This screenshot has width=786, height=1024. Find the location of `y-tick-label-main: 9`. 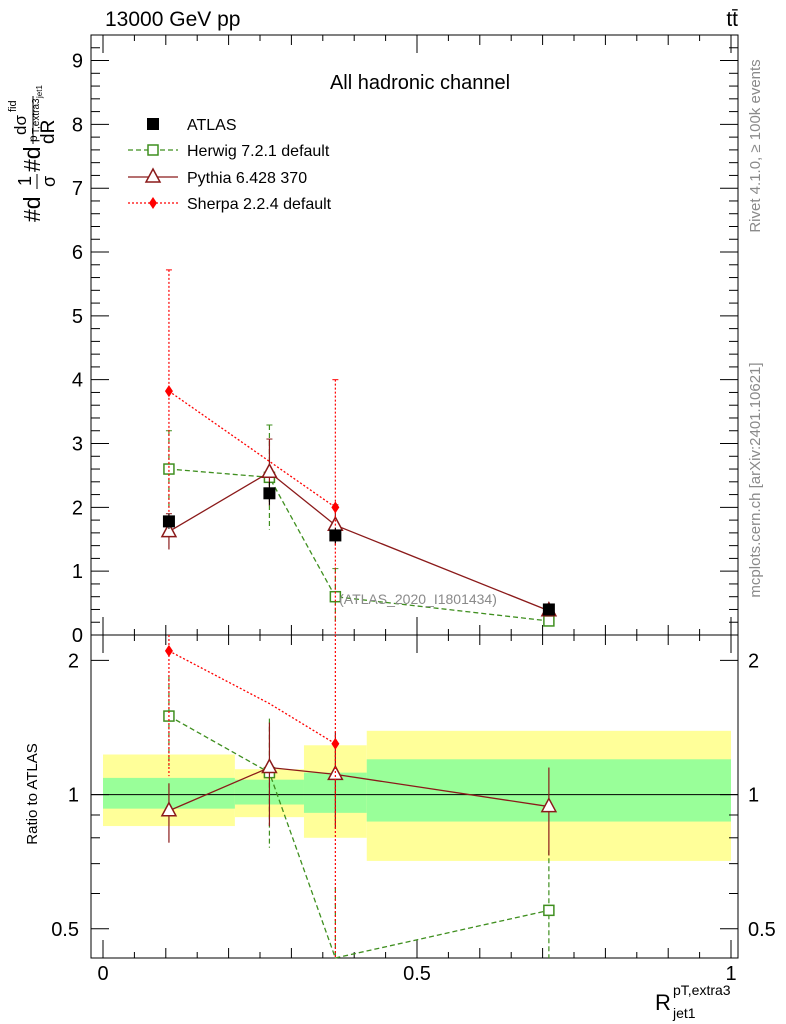

y-tick-label-main: 9 is located at coordinates (77, 62).